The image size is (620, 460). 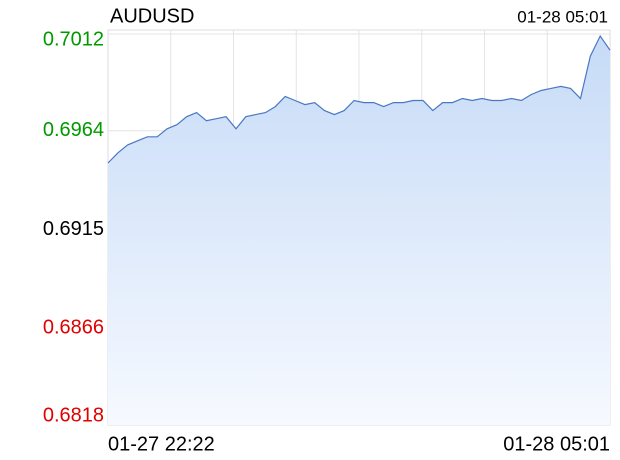 I want to click on y-tick-label: 0.6866, so click(x=73, y=328).